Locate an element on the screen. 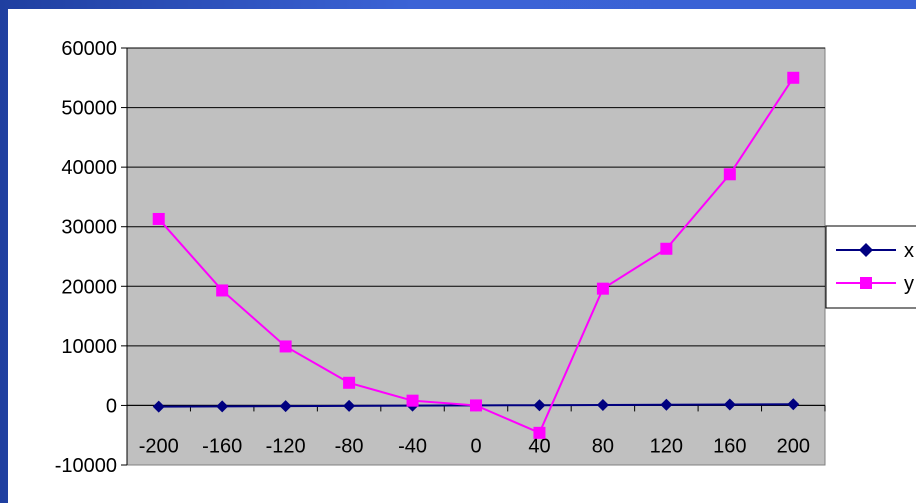  x-tick-label: -120 is located at coordinates (286, 446).